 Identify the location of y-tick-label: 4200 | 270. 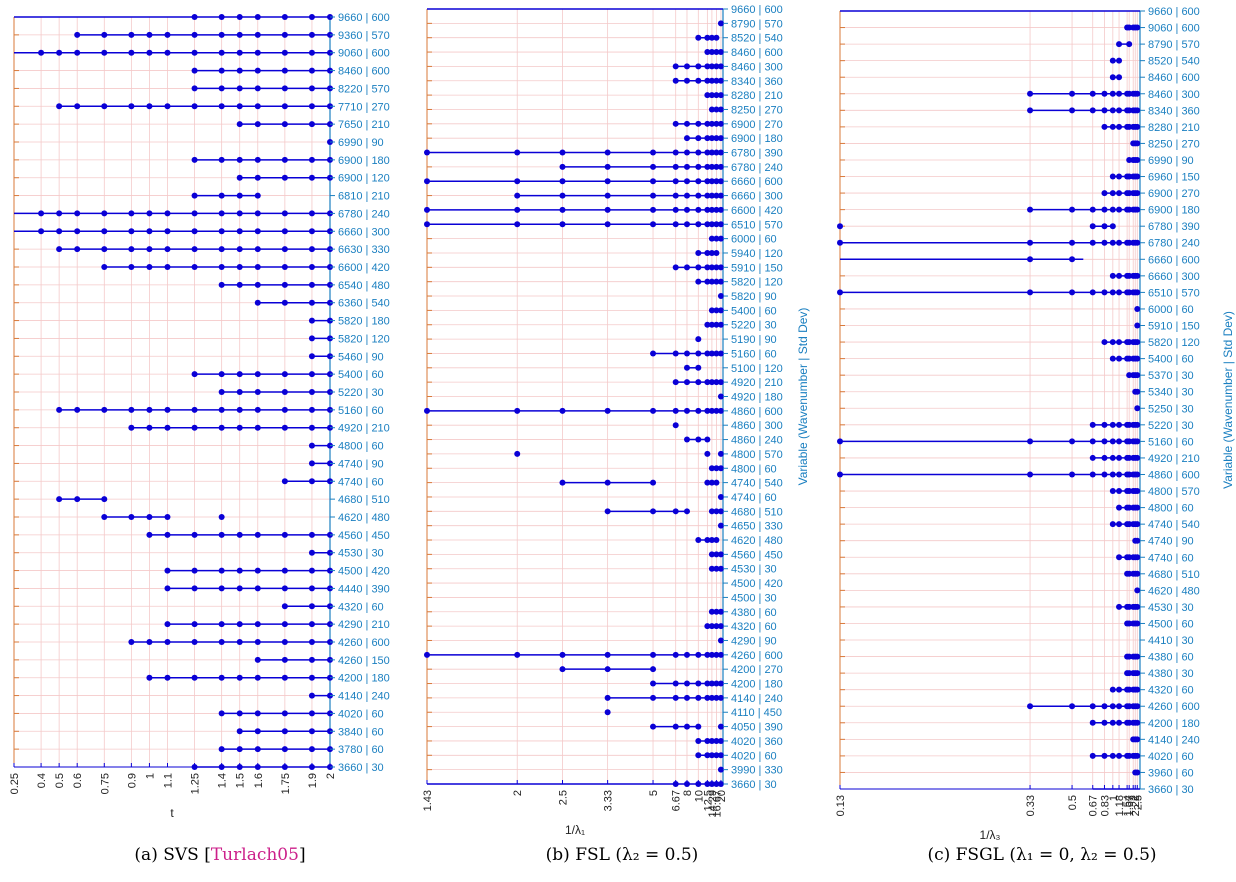
(757, 670).